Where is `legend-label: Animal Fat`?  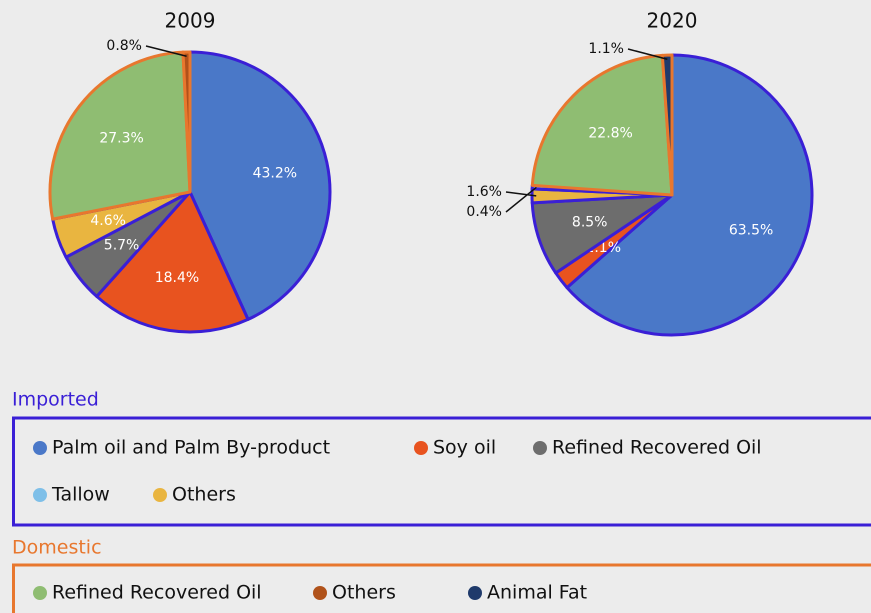
legend-label: Animal Fat is located at coordinates (537, 593).